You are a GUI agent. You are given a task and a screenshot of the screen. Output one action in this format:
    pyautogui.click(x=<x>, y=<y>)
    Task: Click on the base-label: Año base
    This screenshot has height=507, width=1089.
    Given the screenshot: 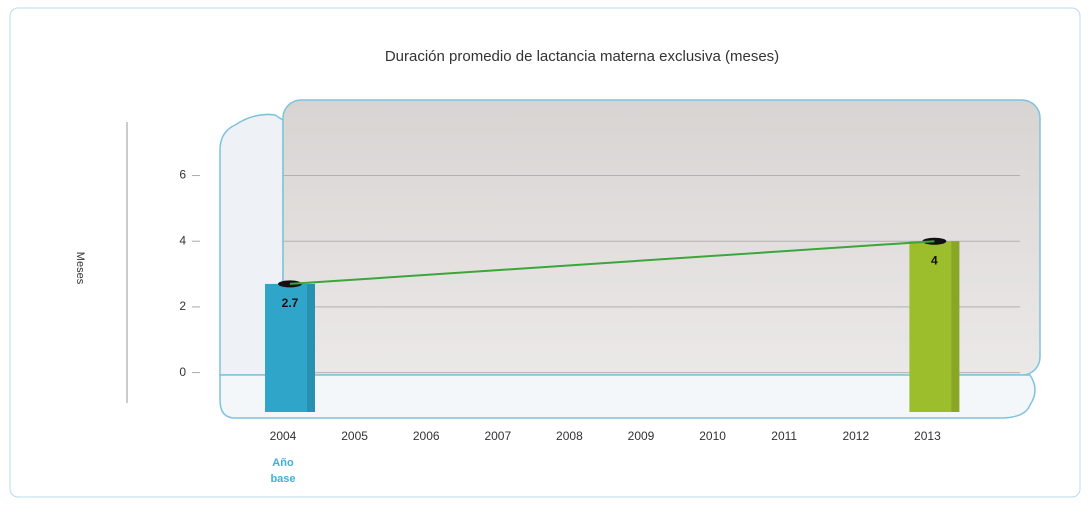 What is the action you would take?
    pyautogui.click(x=282, y=471)
    